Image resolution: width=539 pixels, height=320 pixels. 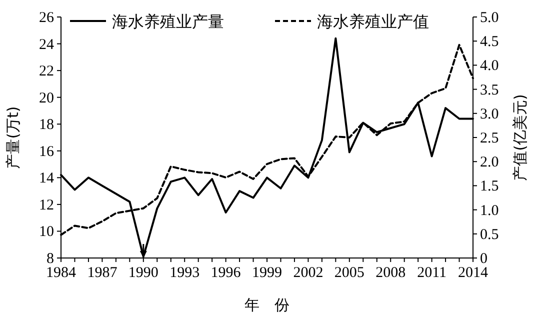 I want to click on y-tick-label: 22, so click(x=46, y=72).